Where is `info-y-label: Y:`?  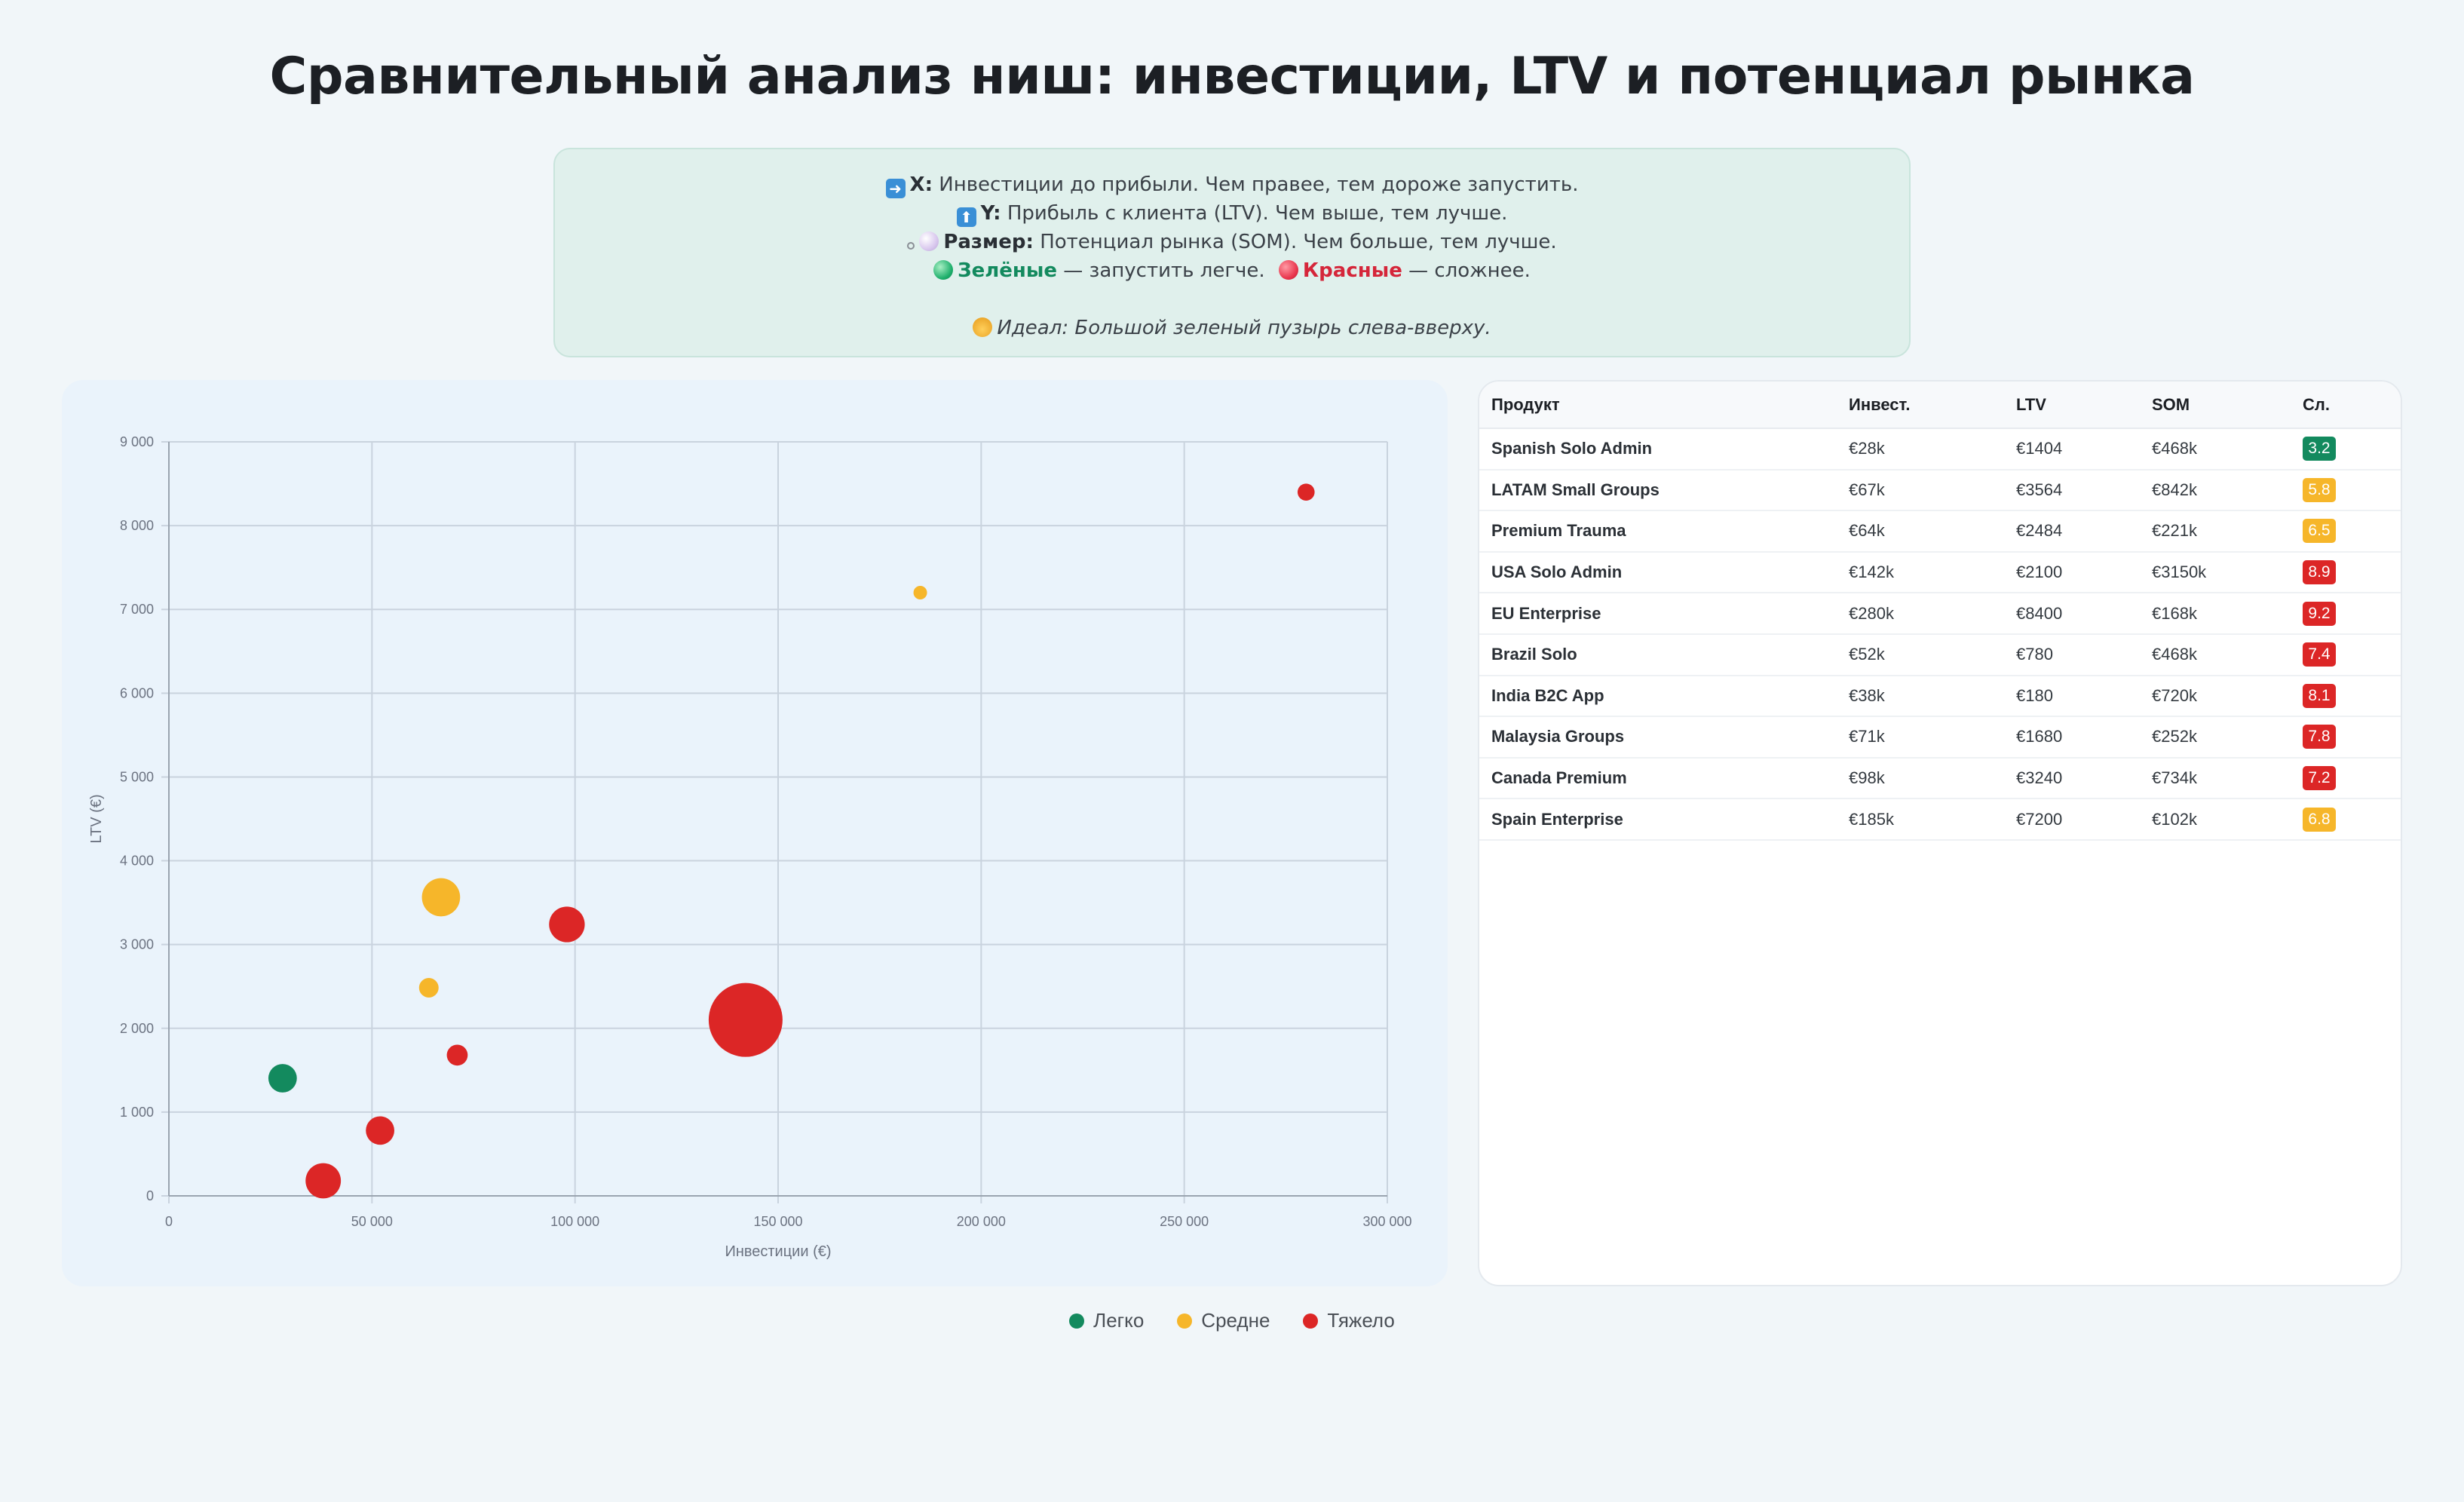 info-y-label: Y: is located at coordinates (991, 213).